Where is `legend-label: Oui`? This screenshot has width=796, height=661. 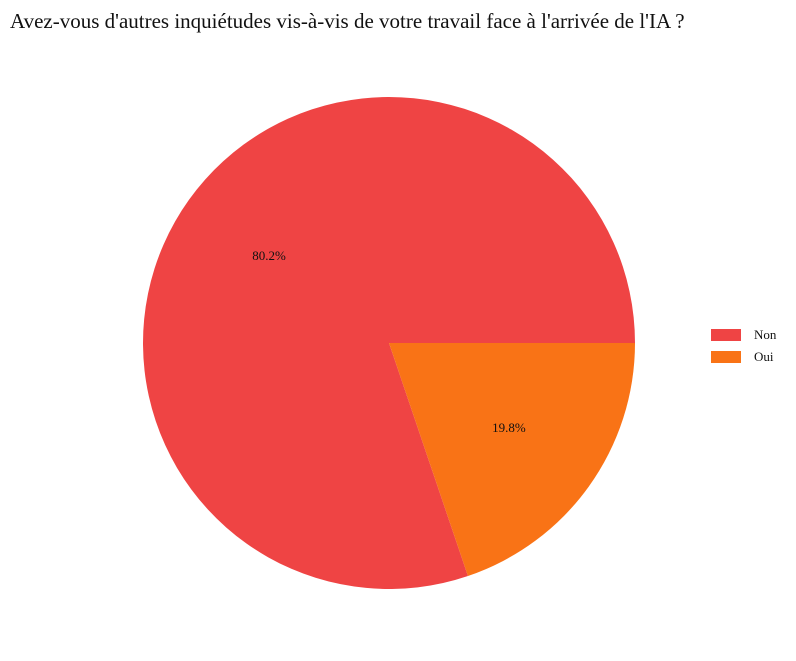 legend-label: Oui is located at coordinates (764, 356).